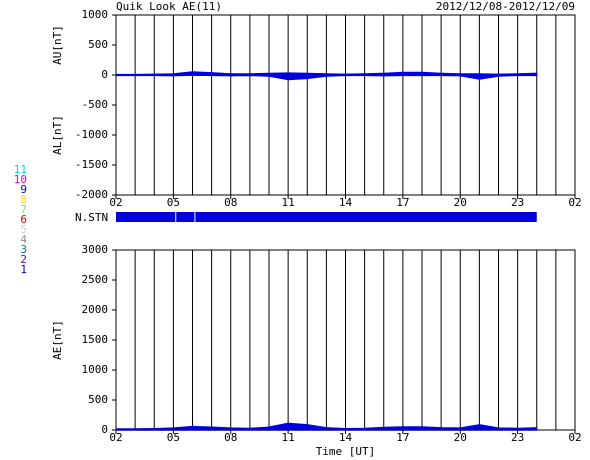 The height and width of the screenshot is (460, 590). Describe the element at coordinates (23, 259) in the screenshot. I see `station-number: 2` at that location.